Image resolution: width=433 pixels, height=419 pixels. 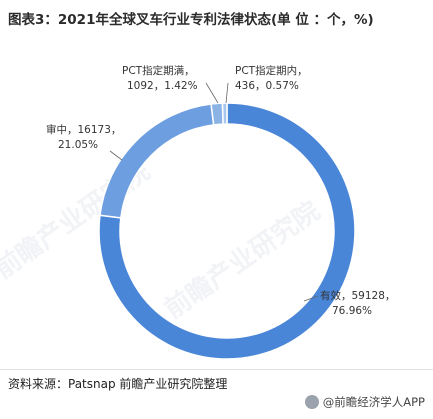 What do you see at coordinates (118, 384) in the screenshot?
I see `source-note: 资料来源：Patsnap 前瞻产业研究院整理` at bounding box center [118, 384].